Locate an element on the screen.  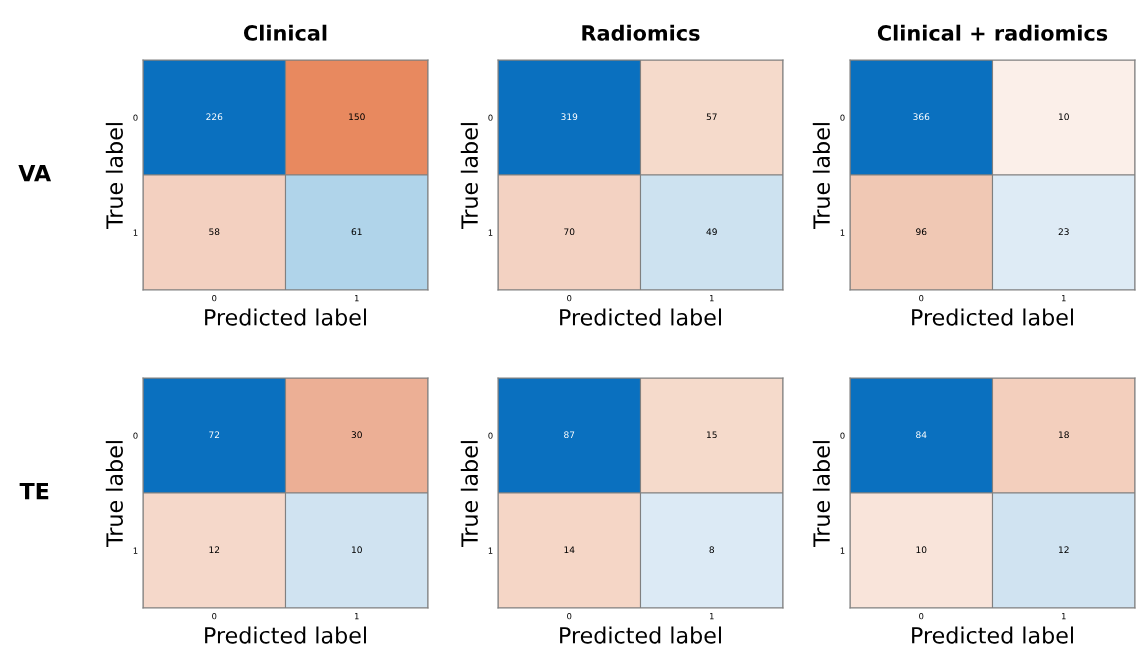
data-label: 150 is located at coordinates (357, 117).